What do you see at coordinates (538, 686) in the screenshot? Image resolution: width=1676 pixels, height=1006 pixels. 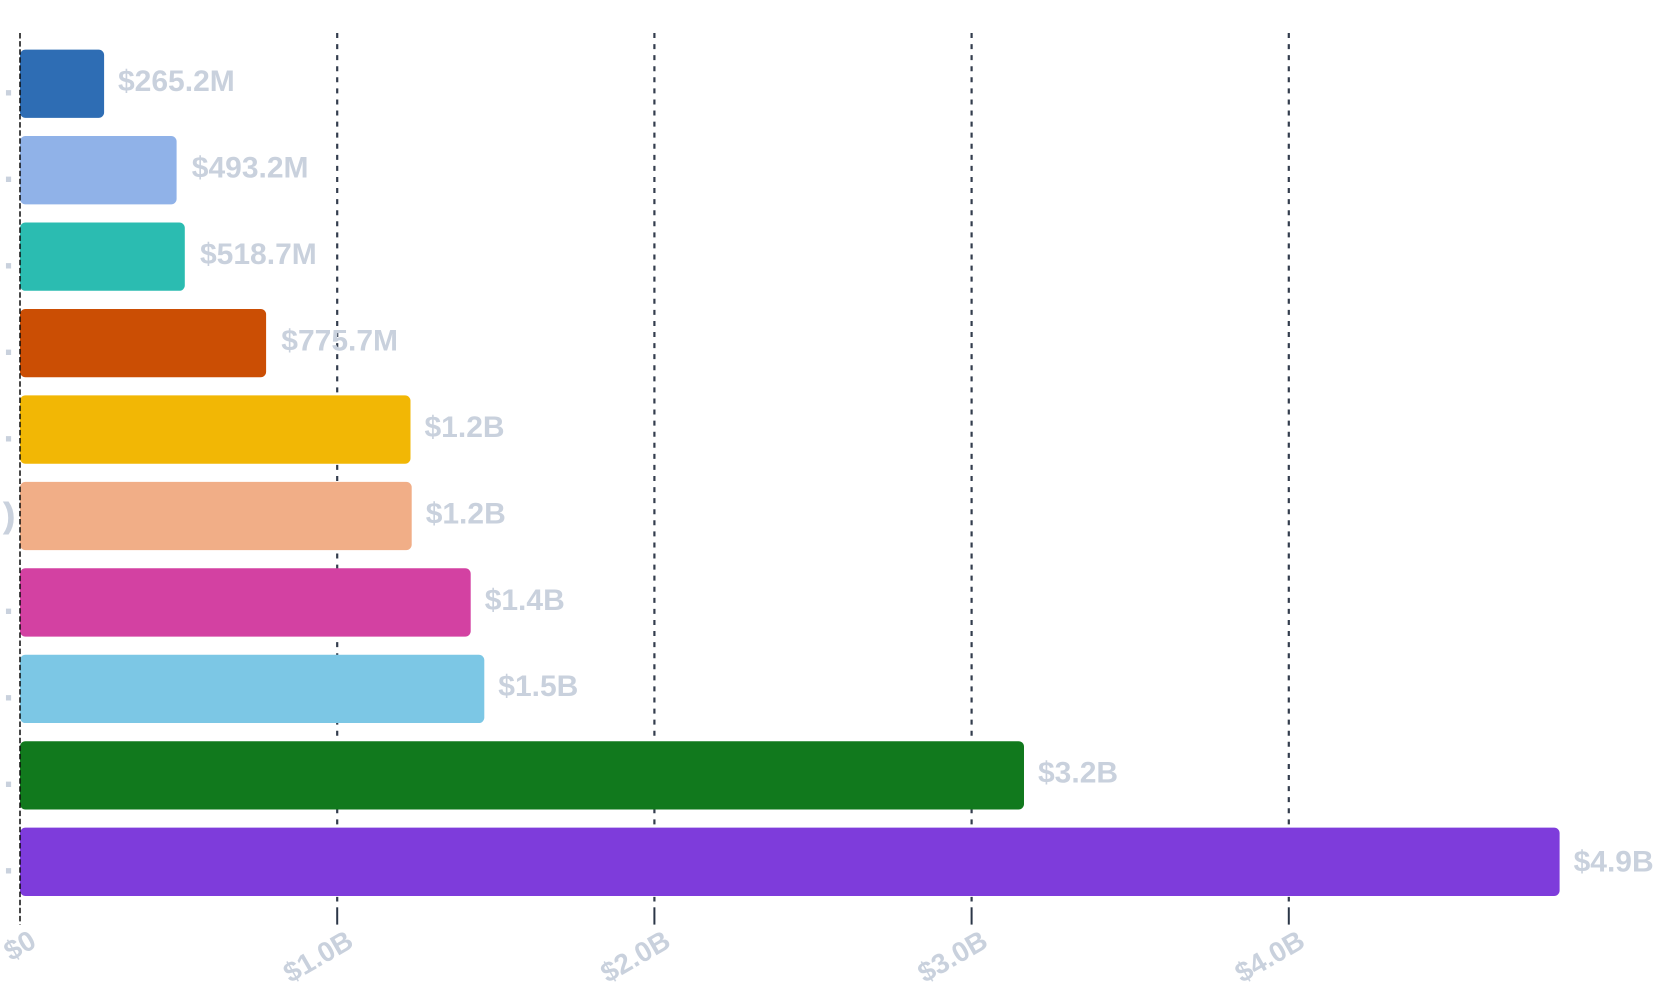 I see `svg-text: $1.5B` at bounding box center [538, 686].